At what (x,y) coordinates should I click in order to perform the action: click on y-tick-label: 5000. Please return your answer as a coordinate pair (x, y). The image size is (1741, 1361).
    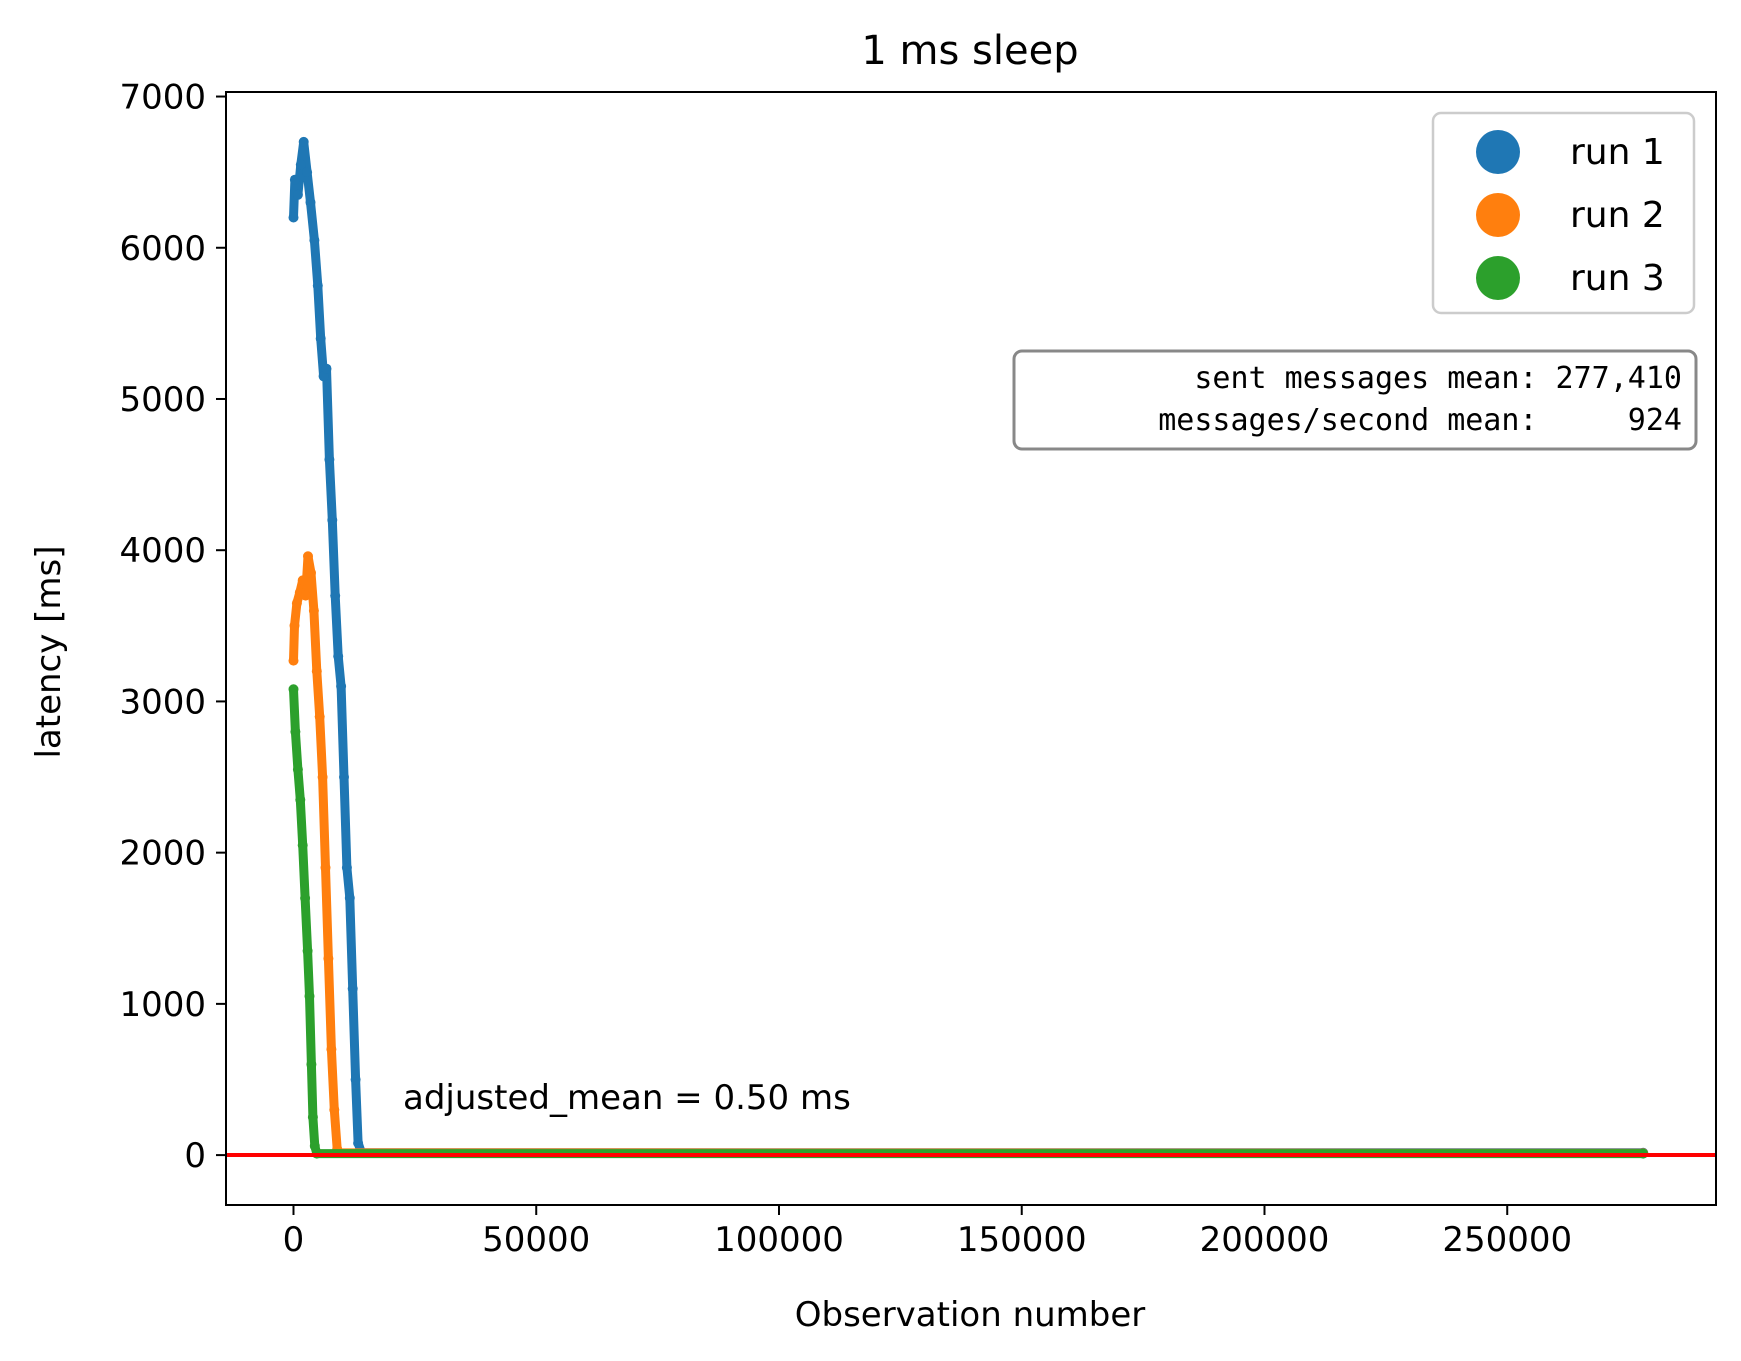
    Looking at the image, I should click on (162, 400).